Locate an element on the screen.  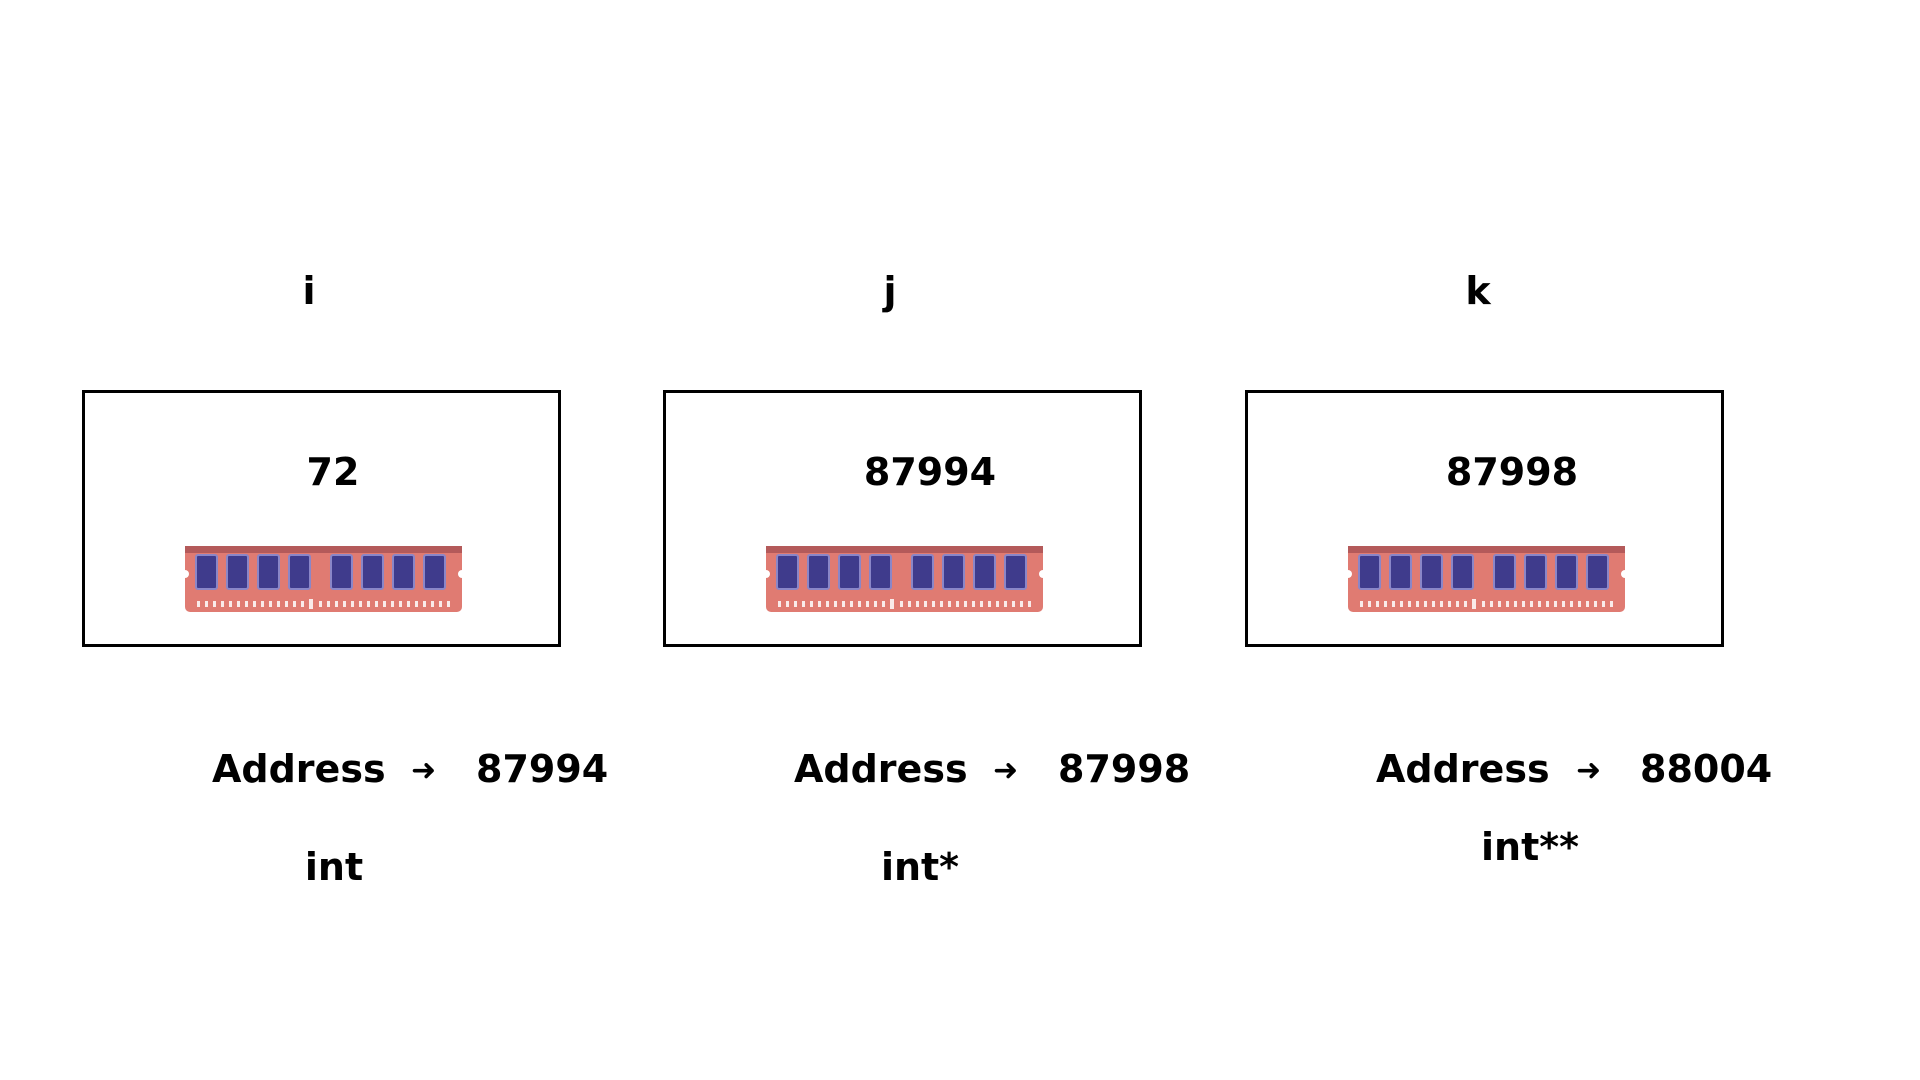
memory-value: 87994 is located at coordinates (930, 472).